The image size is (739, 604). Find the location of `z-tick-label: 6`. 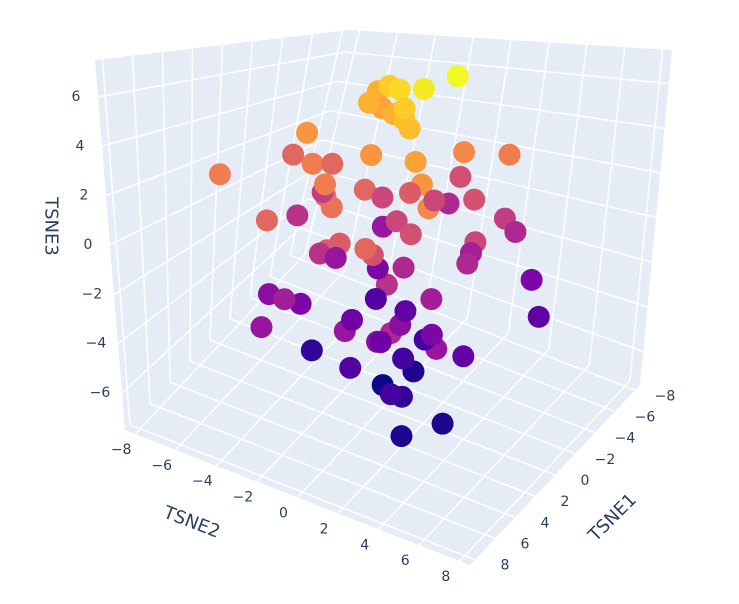

z-tick-label: 6 is located at coordinates (76, 97).